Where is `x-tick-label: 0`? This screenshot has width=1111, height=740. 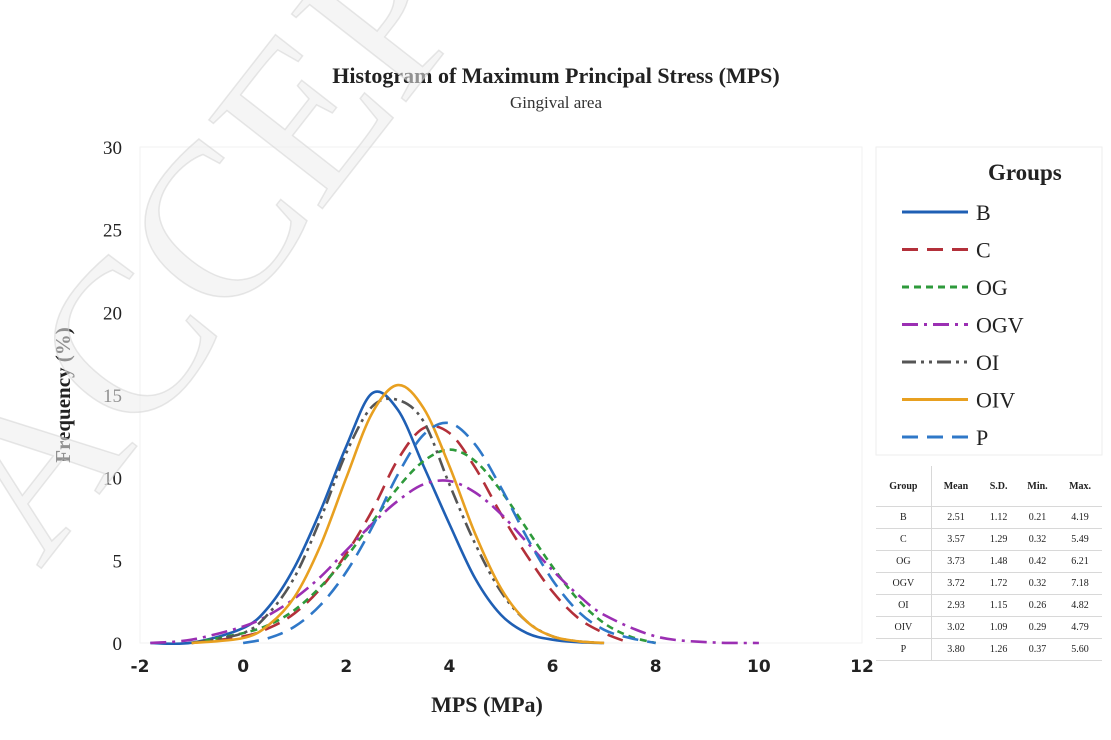 x-tick-label: 0 is located at coordinates (243, 667).